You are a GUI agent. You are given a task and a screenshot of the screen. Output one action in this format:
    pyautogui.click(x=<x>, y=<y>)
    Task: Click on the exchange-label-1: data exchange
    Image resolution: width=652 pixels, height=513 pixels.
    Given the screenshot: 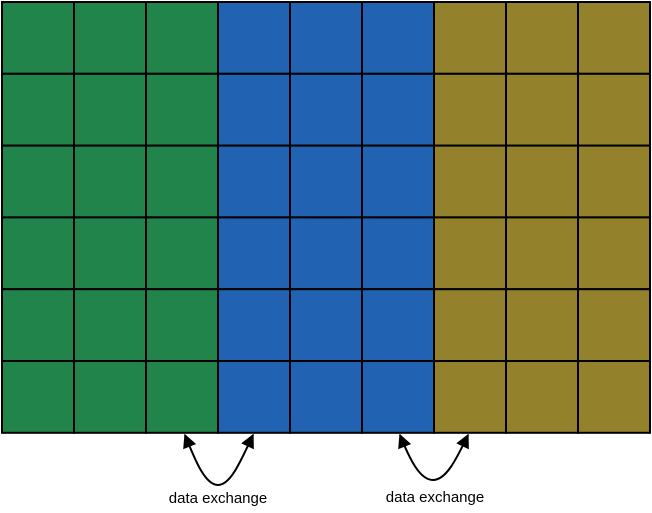 What is the action you would take?
    pyautogui.click(x=218, y=498)
    